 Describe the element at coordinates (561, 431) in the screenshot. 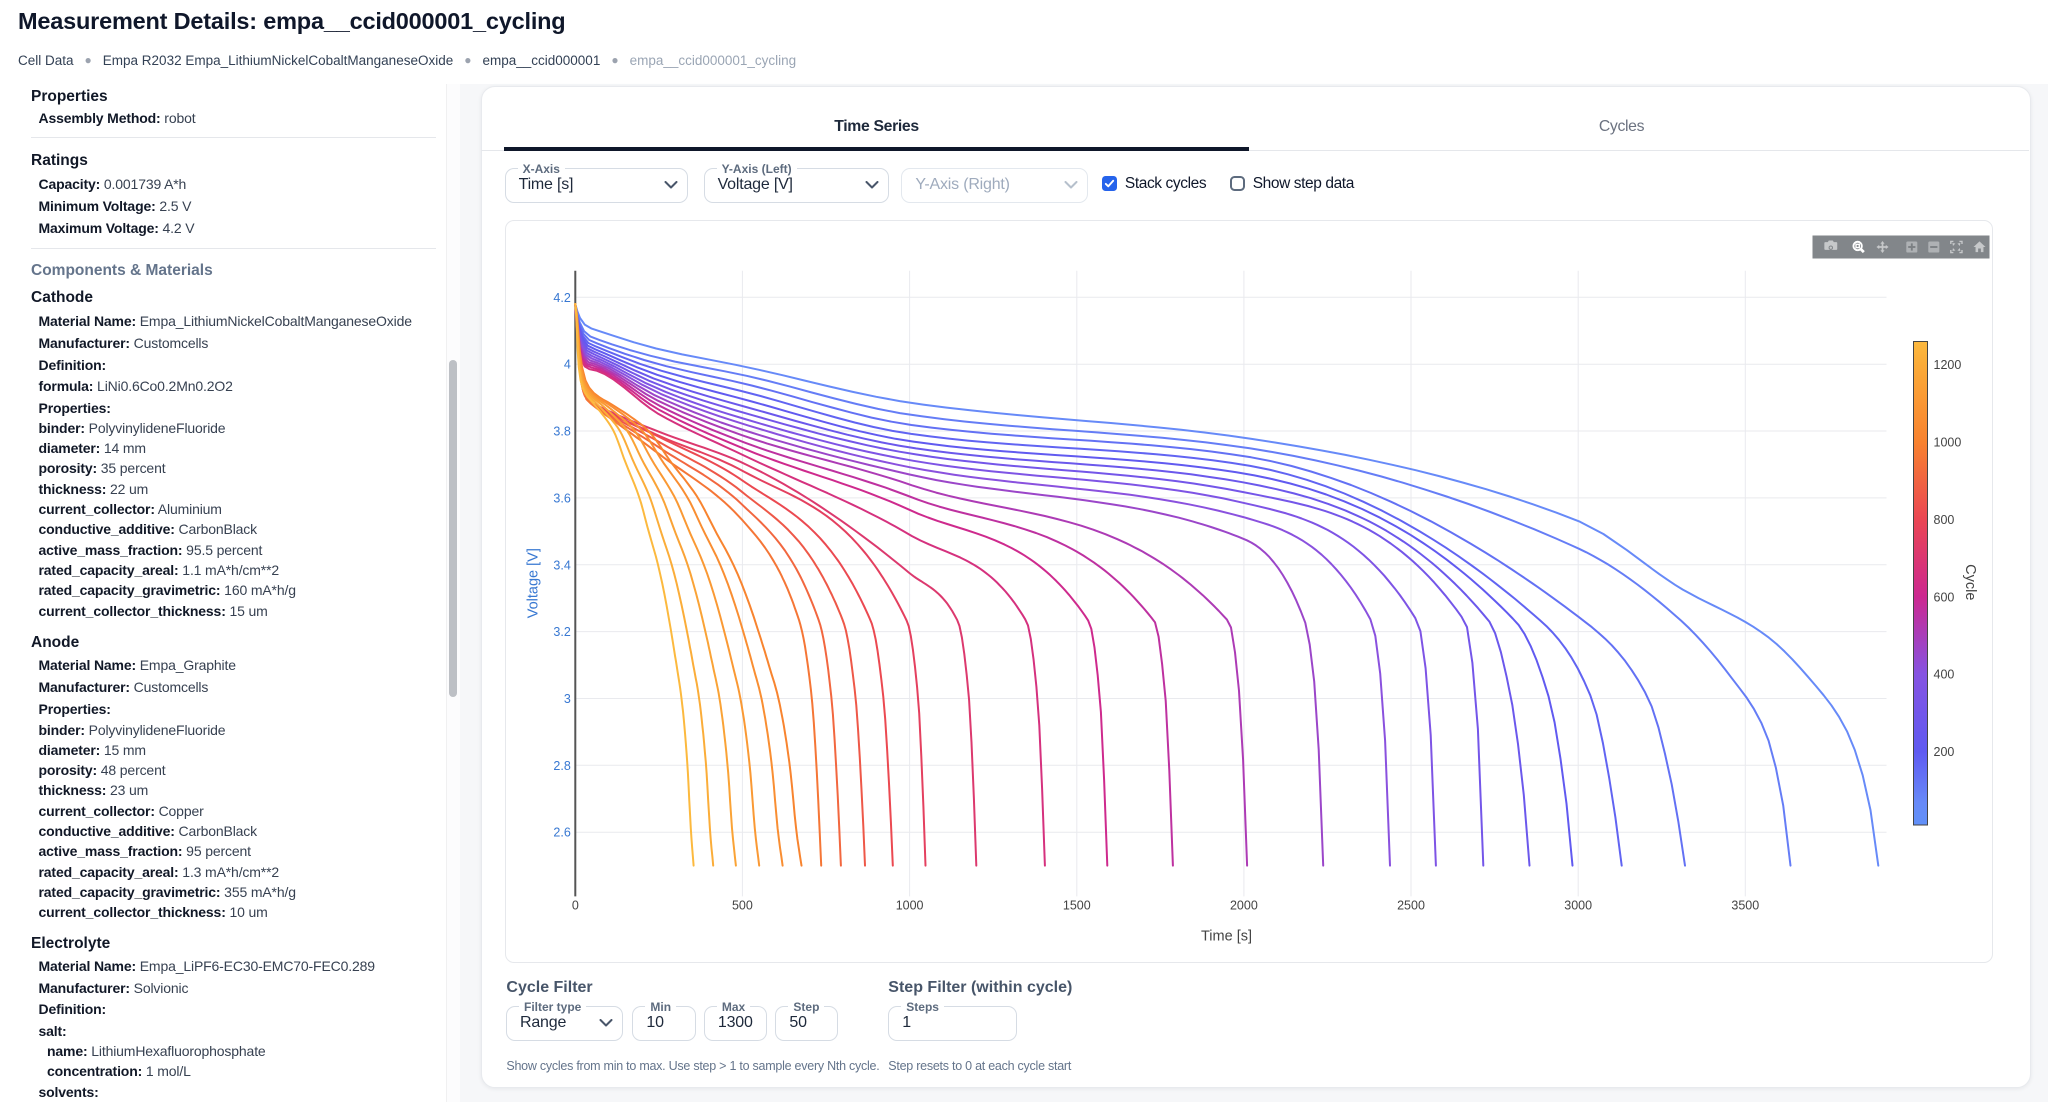

I see `svg-text: 3.8` at that location.